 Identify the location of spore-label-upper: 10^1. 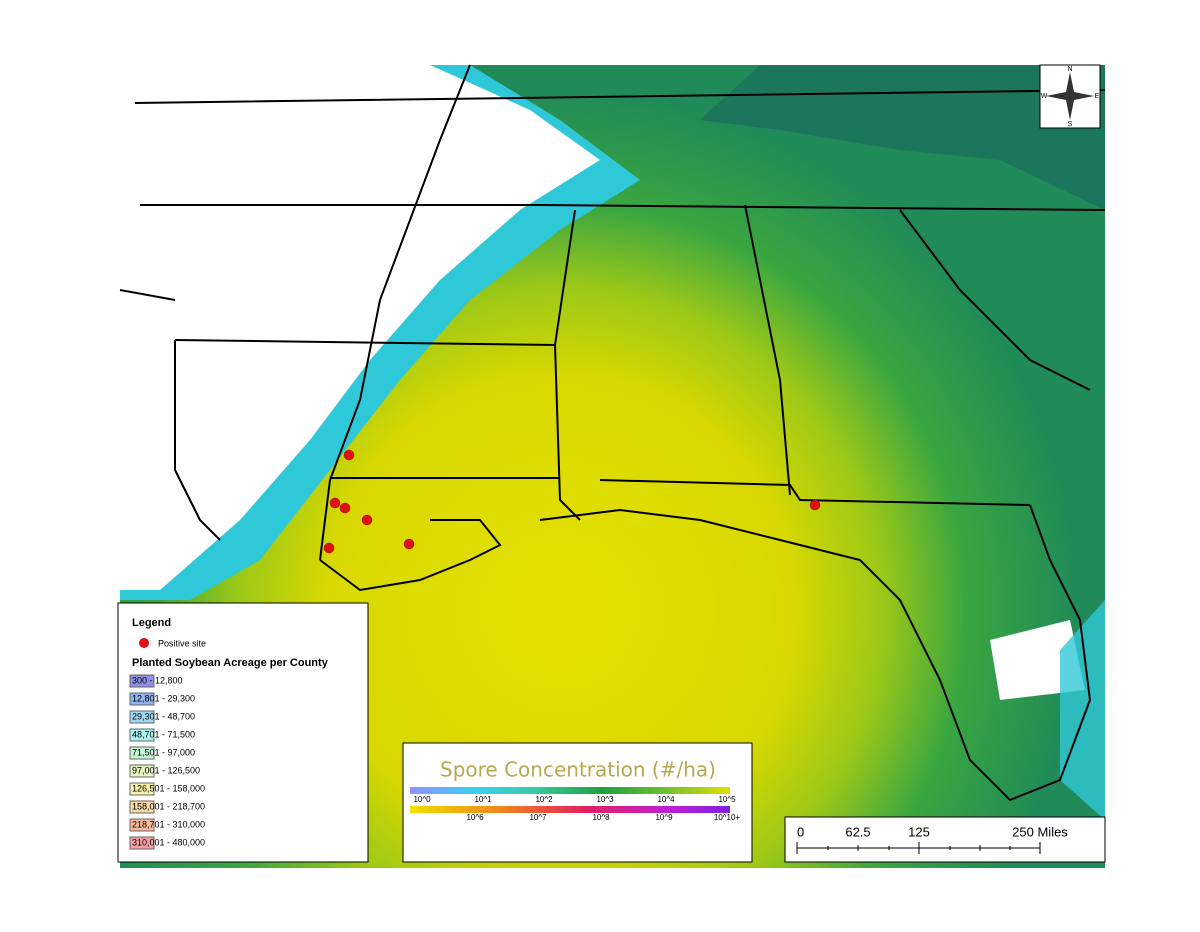
(483, 799).